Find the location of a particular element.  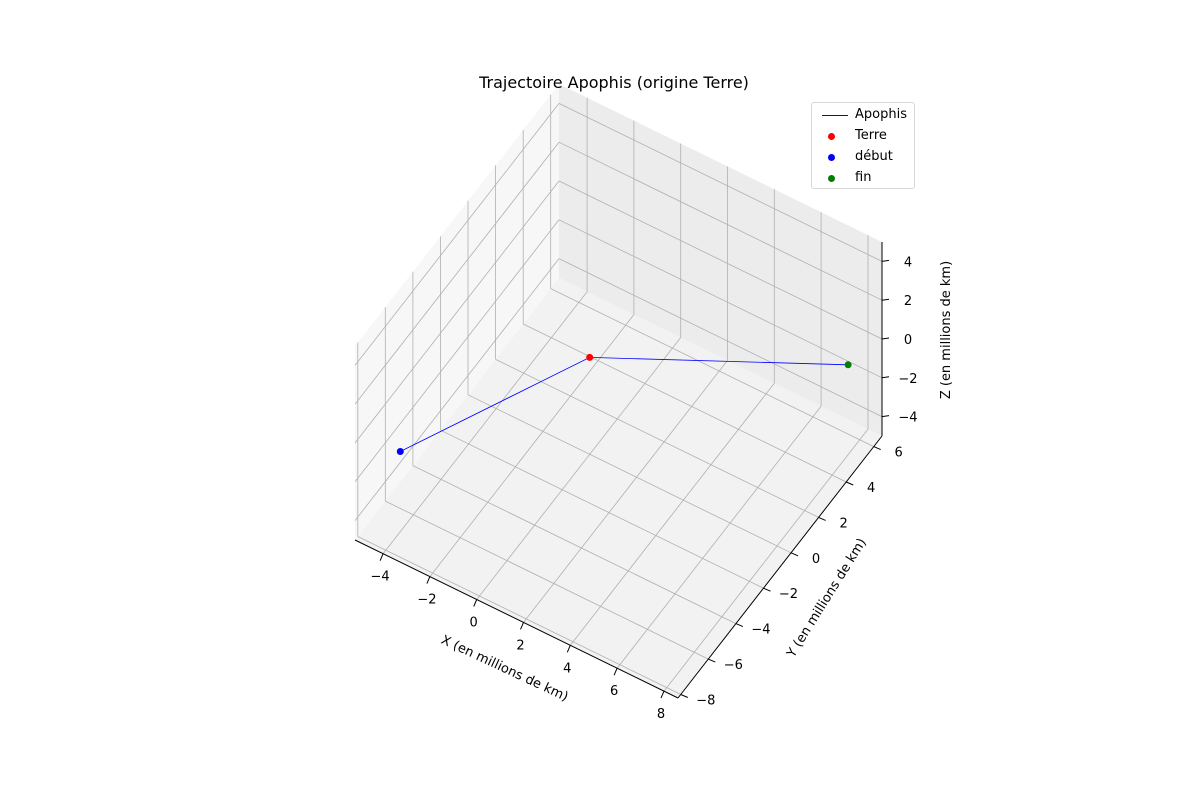

x-tick-label: −4 is located at coordinates (380, 577).